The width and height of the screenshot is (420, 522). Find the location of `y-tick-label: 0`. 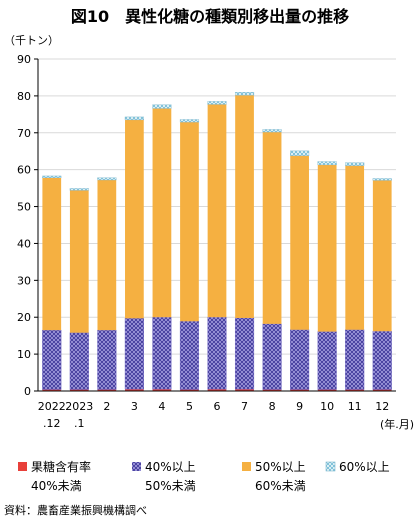

y-tick-label: 0 is located at coordinates (27, 391).